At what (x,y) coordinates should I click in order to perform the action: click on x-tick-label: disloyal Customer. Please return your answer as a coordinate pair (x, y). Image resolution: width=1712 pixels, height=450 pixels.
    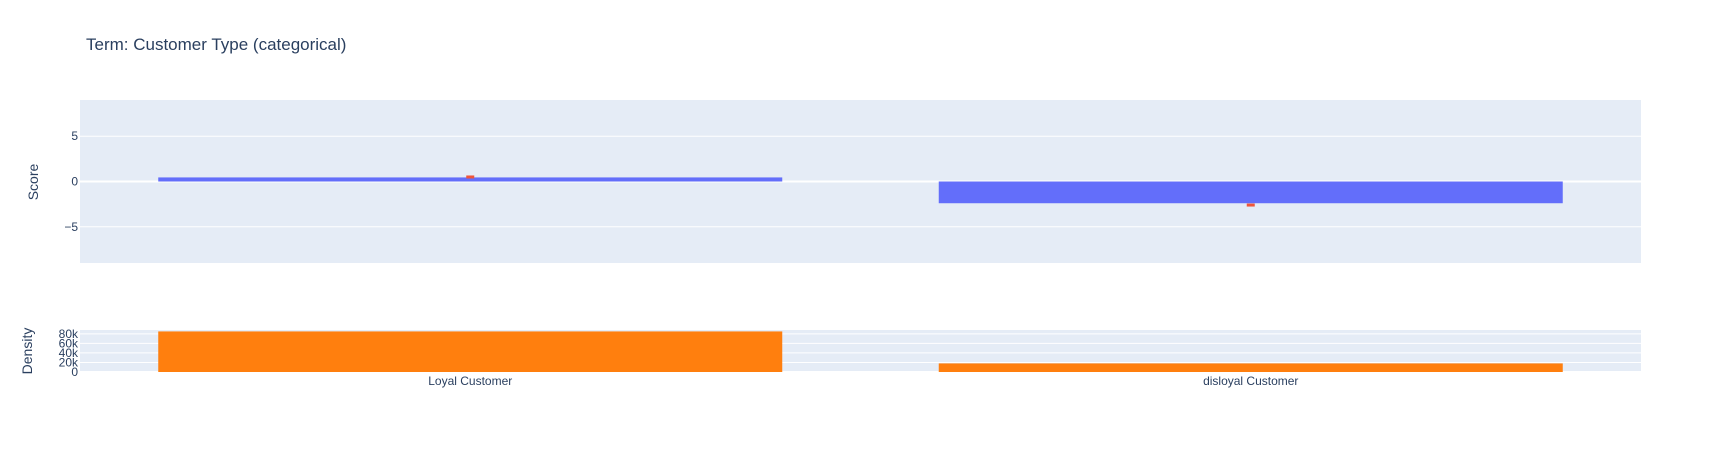
    Looking at the image, I should click on (1250, 381).